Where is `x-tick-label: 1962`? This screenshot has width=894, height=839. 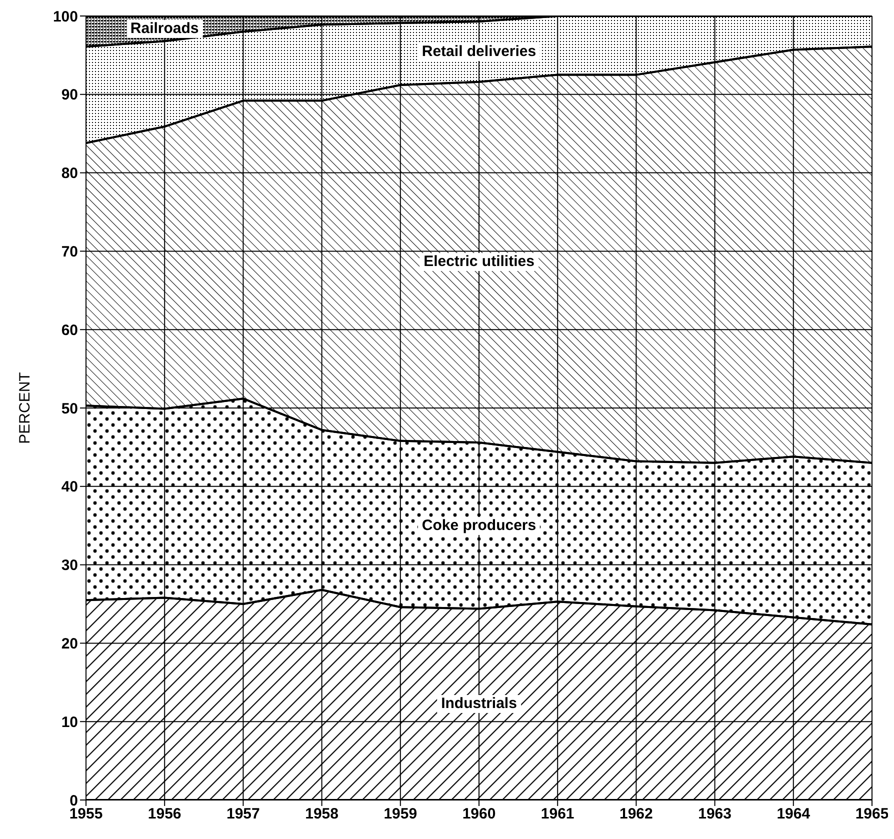 x-tick-label: 1962 is located at coordinates (636, 814).